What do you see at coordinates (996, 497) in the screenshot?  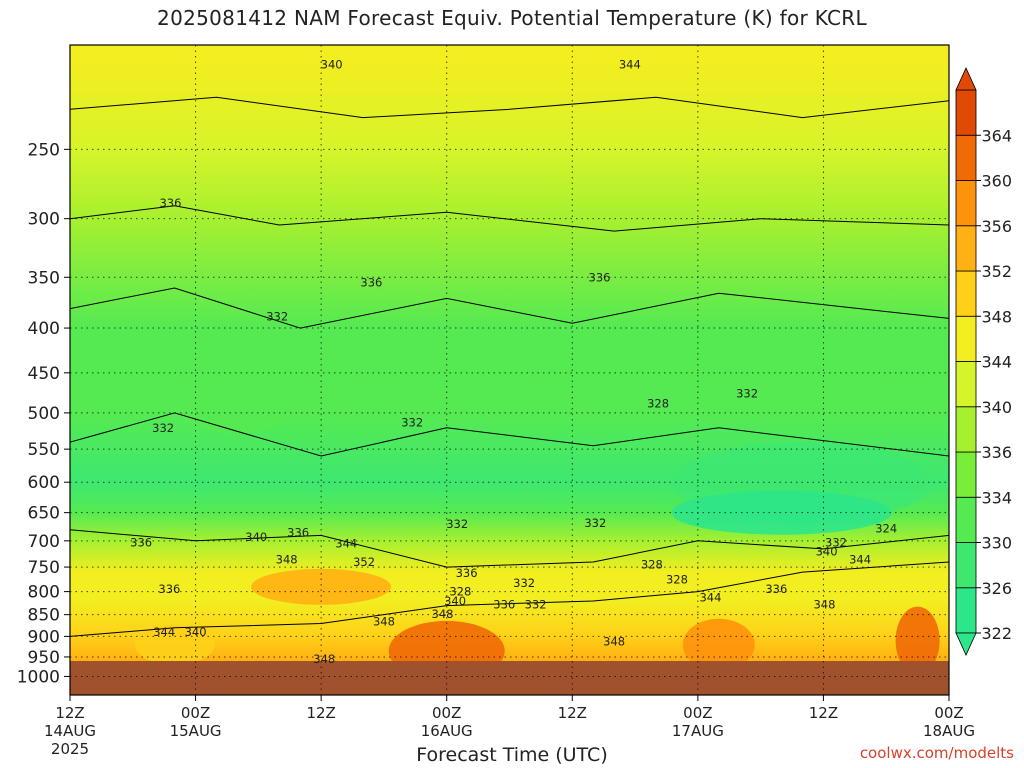 I see `colorbar-label: 334` at bounding box center [996, 497].